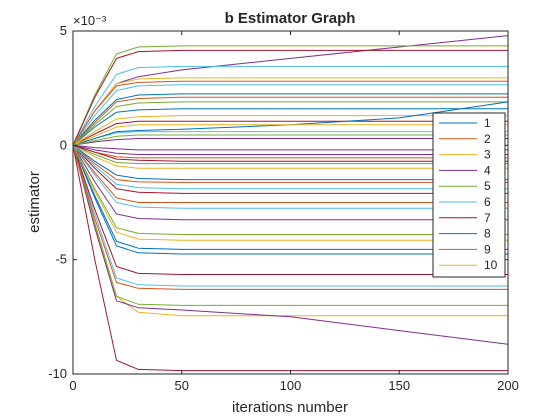  I want to click on y-axis-label: estimator, so click(34, 202).